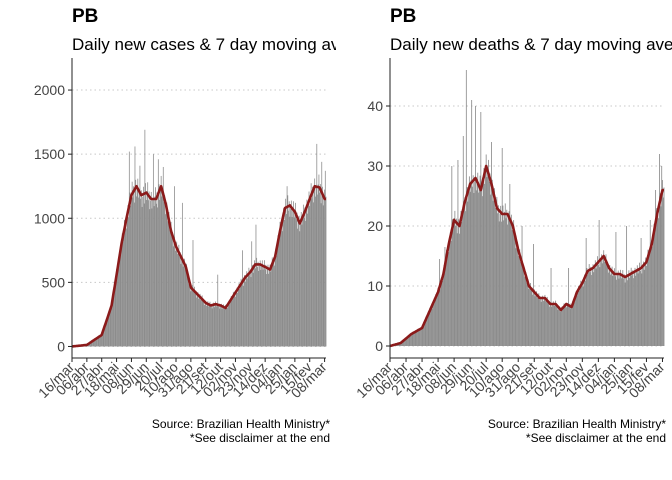  What do you see at coordinates (531, 44) in the screenshot?
I see `deaths-chart-subtitle: Daily new deaths & 7 day moving average` at bounding box center [531, 44].